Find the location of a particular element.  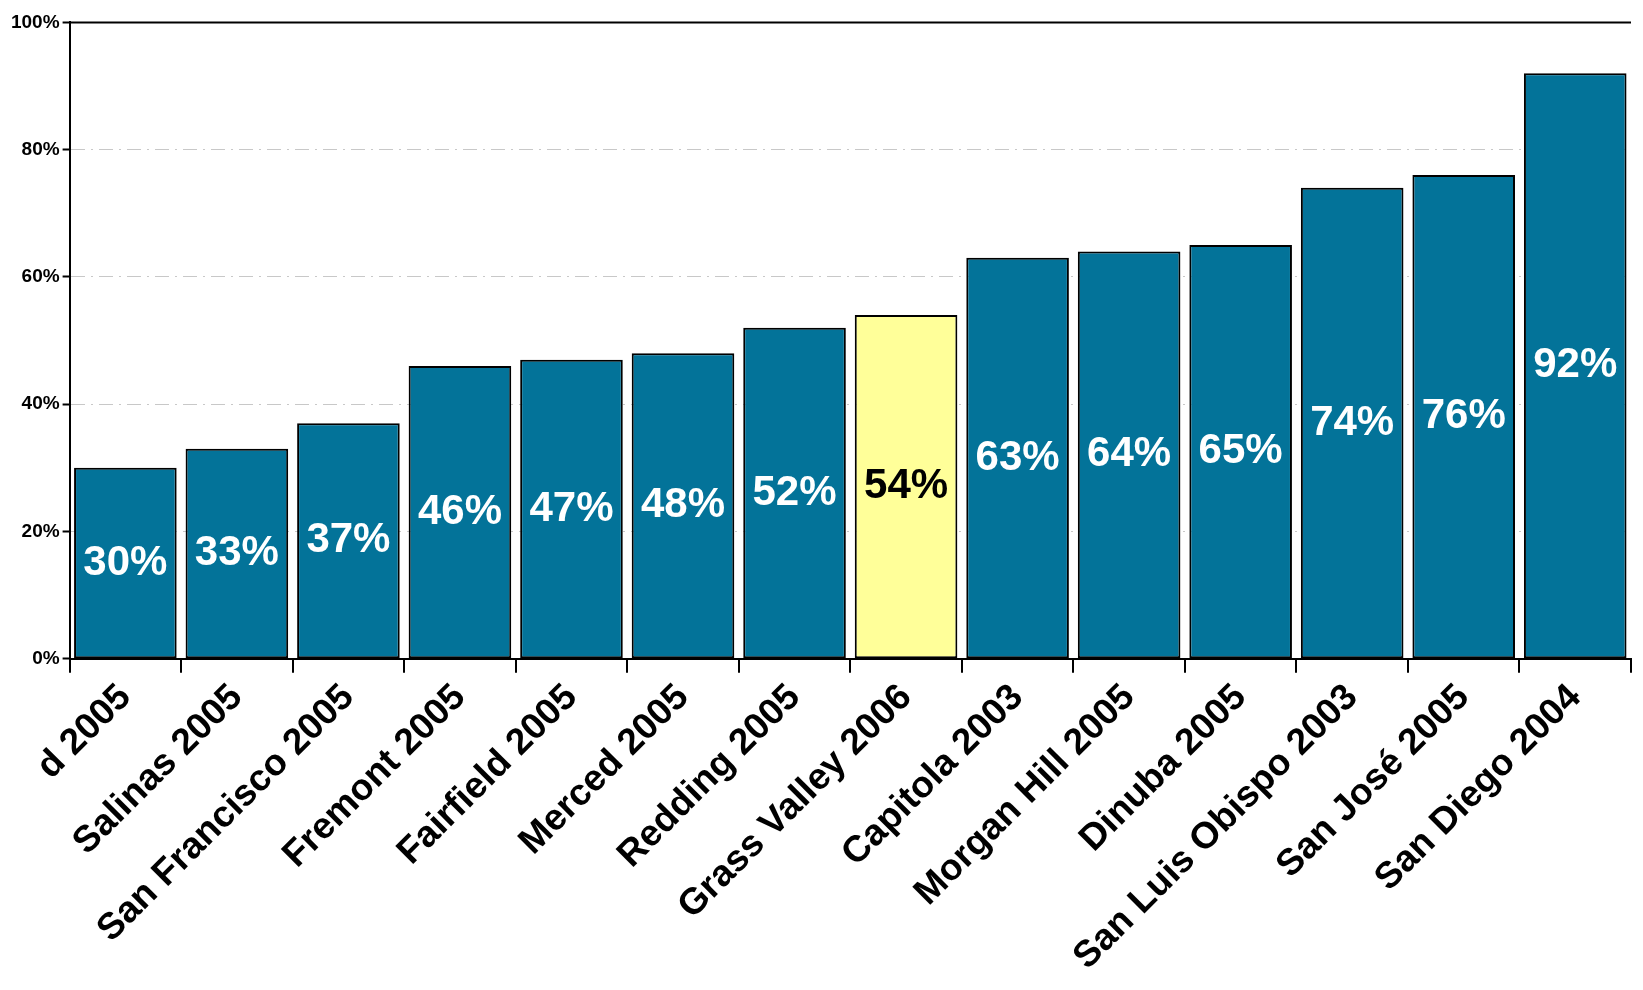

data-label: 48% is located at coordinates (683, 503).